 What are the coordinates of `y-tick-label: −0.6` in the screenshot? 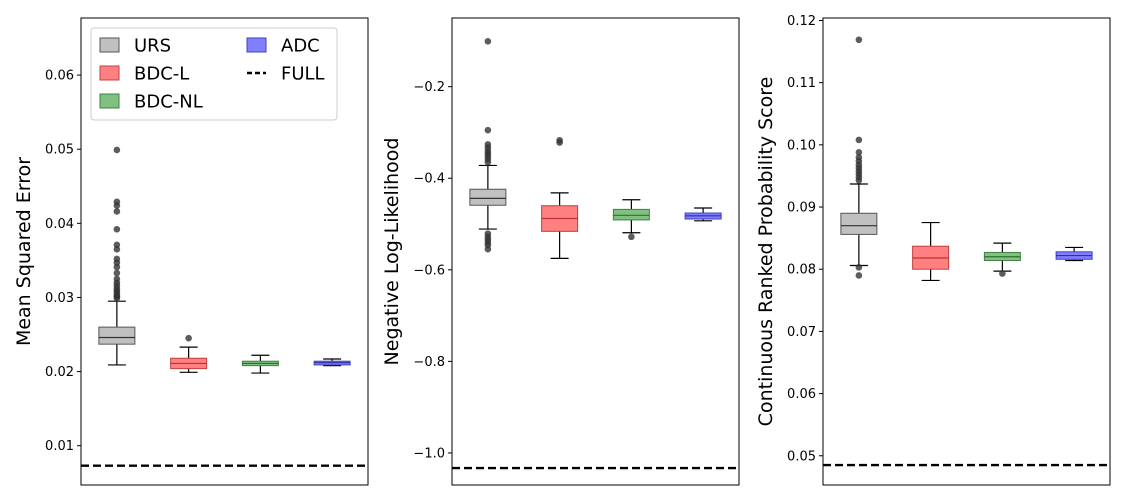 It's located at (429, 270).